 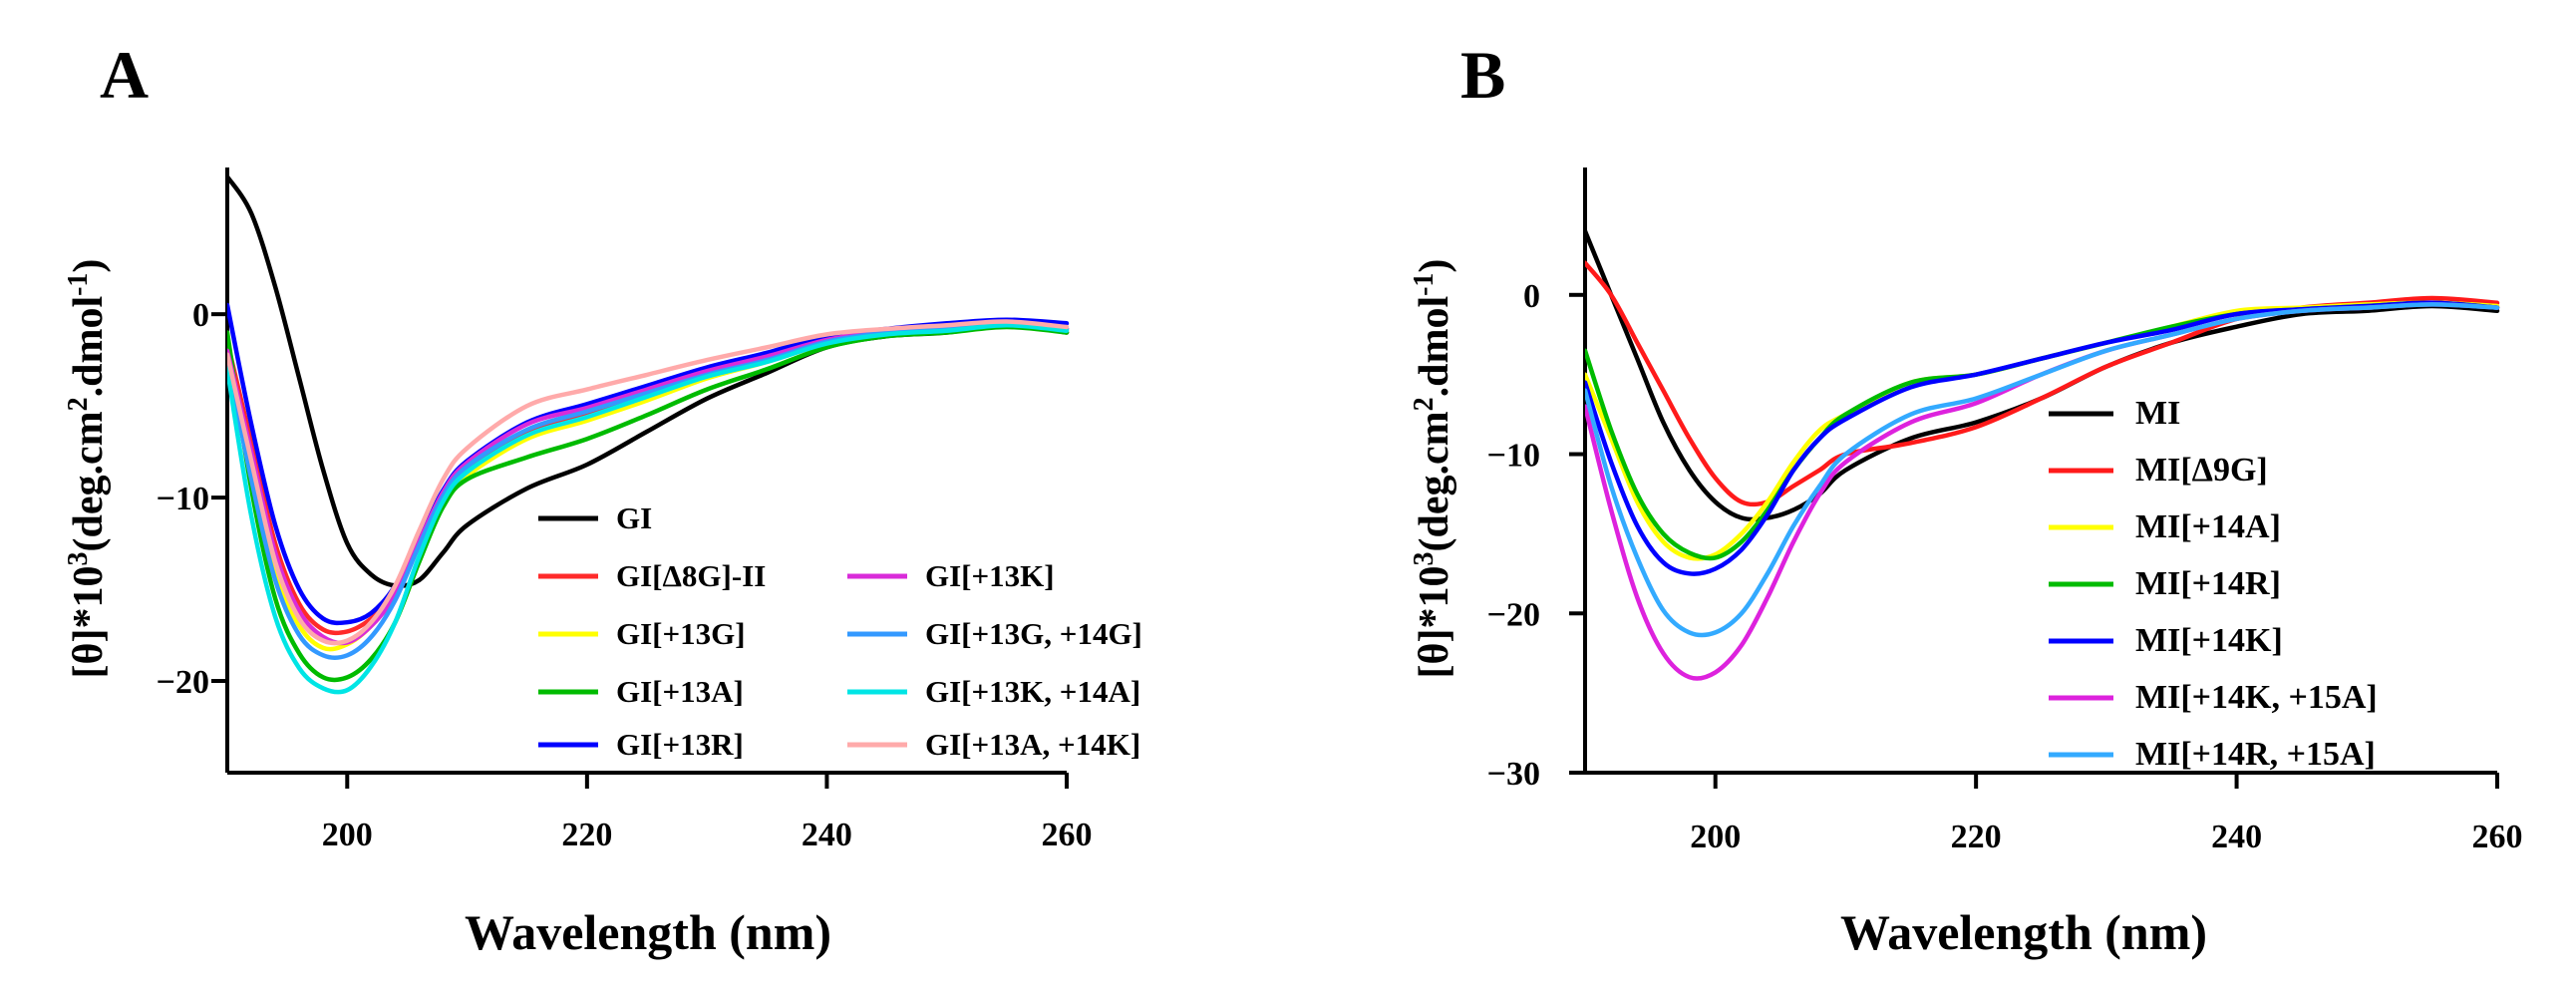 I want to click on panel-a-legend-label: GI[+13A, +14K], so click(x=1032, y=744).